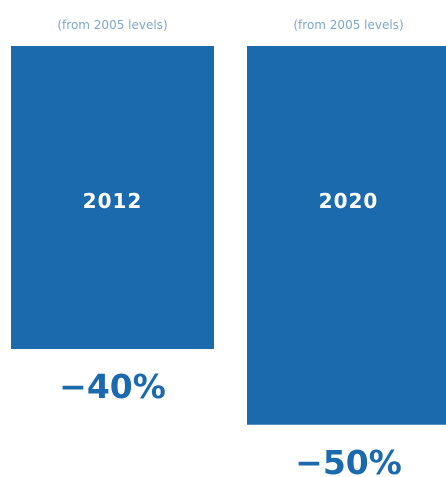 This screenshot has height=477, width=446. What do you see at coordinates (112, 386) in the screenshot?
I see `value-label-2012: −40%` at bounding box center [112, 386].